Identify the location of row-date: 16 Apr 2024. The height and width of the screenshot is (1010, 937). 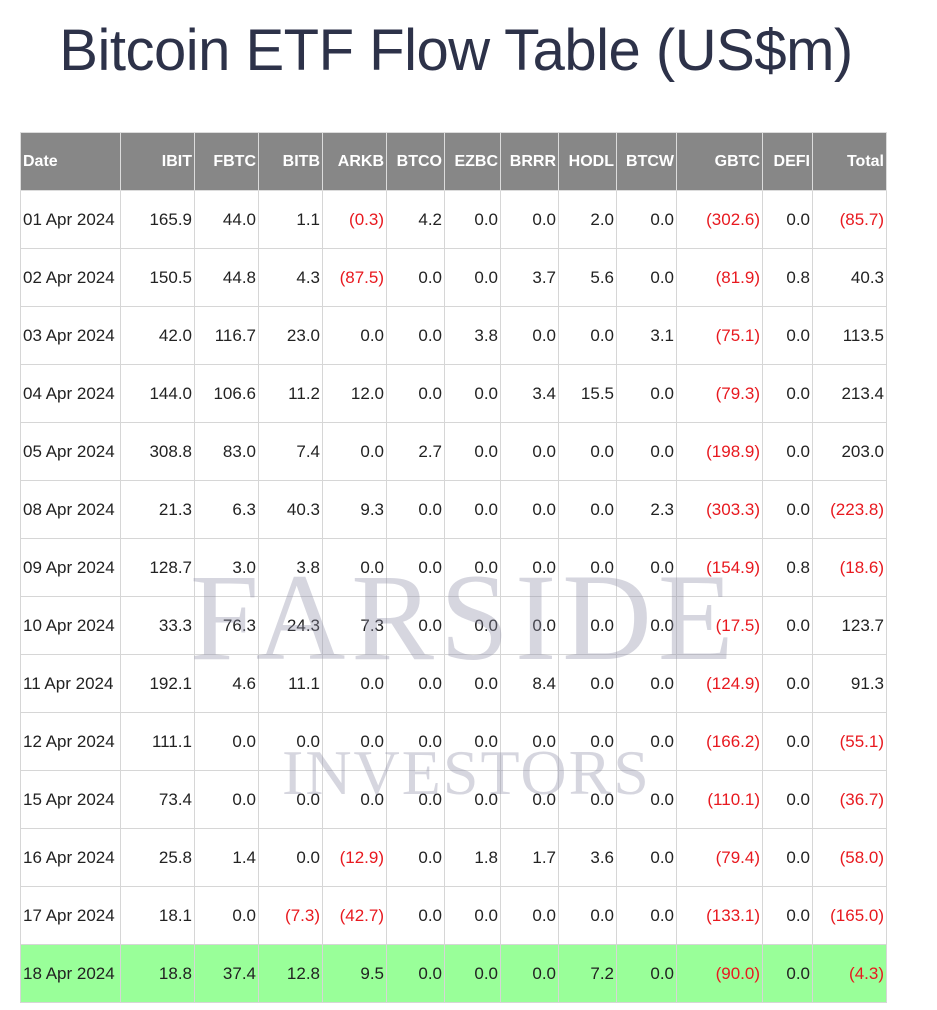
(70, 857).